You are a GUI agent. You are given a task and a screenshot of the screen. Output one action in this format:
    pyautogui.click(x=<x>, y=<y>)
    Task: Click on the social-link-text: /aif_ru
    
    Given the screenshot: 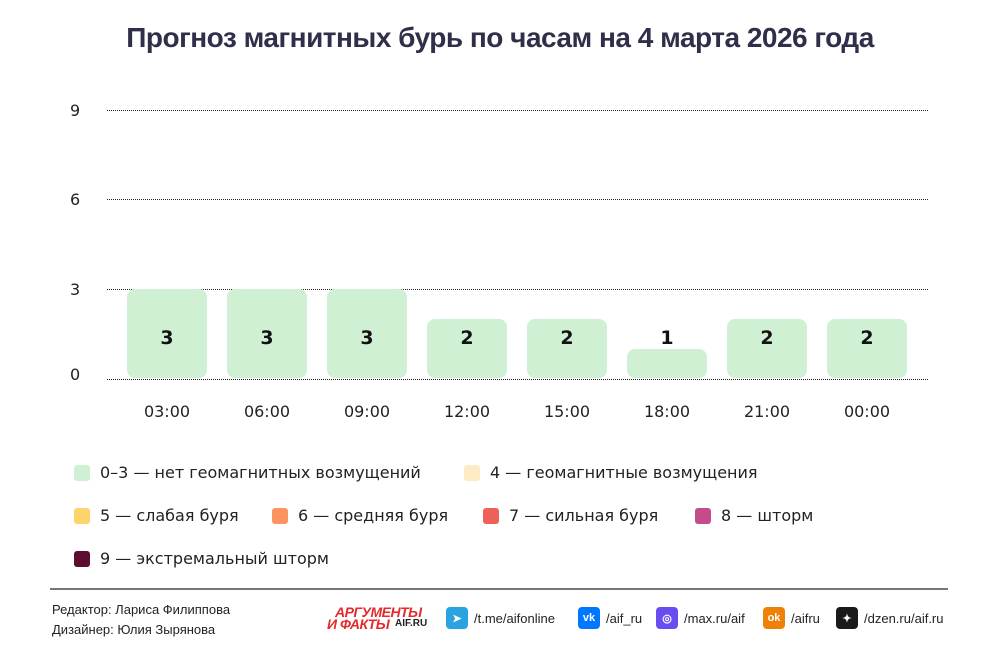 What is the action you would take?
    pyautogui.click(x=624, y=618)
    